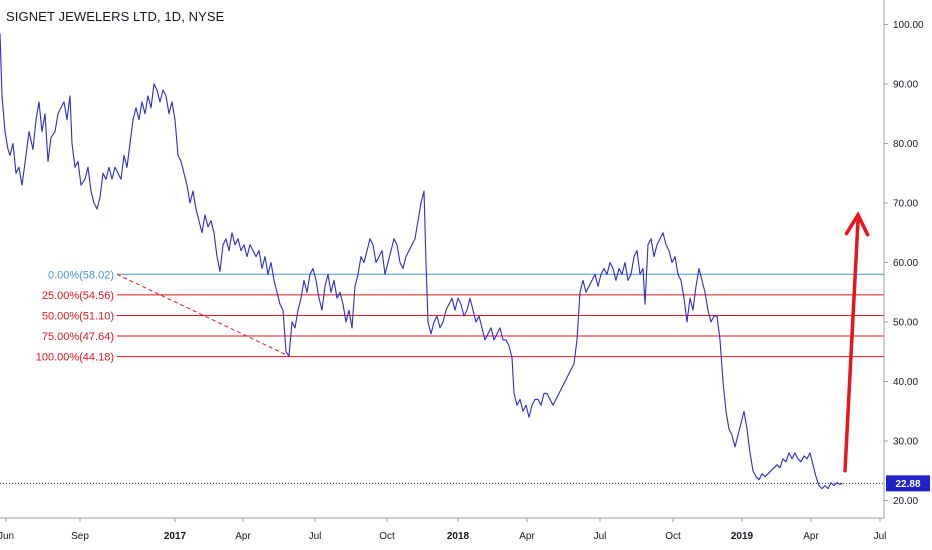  What do you see at coordinates (78, 337) in the screenshot?
I see `fib-level-label: 75.00%(47.64)` at bounding box center [78, 337].